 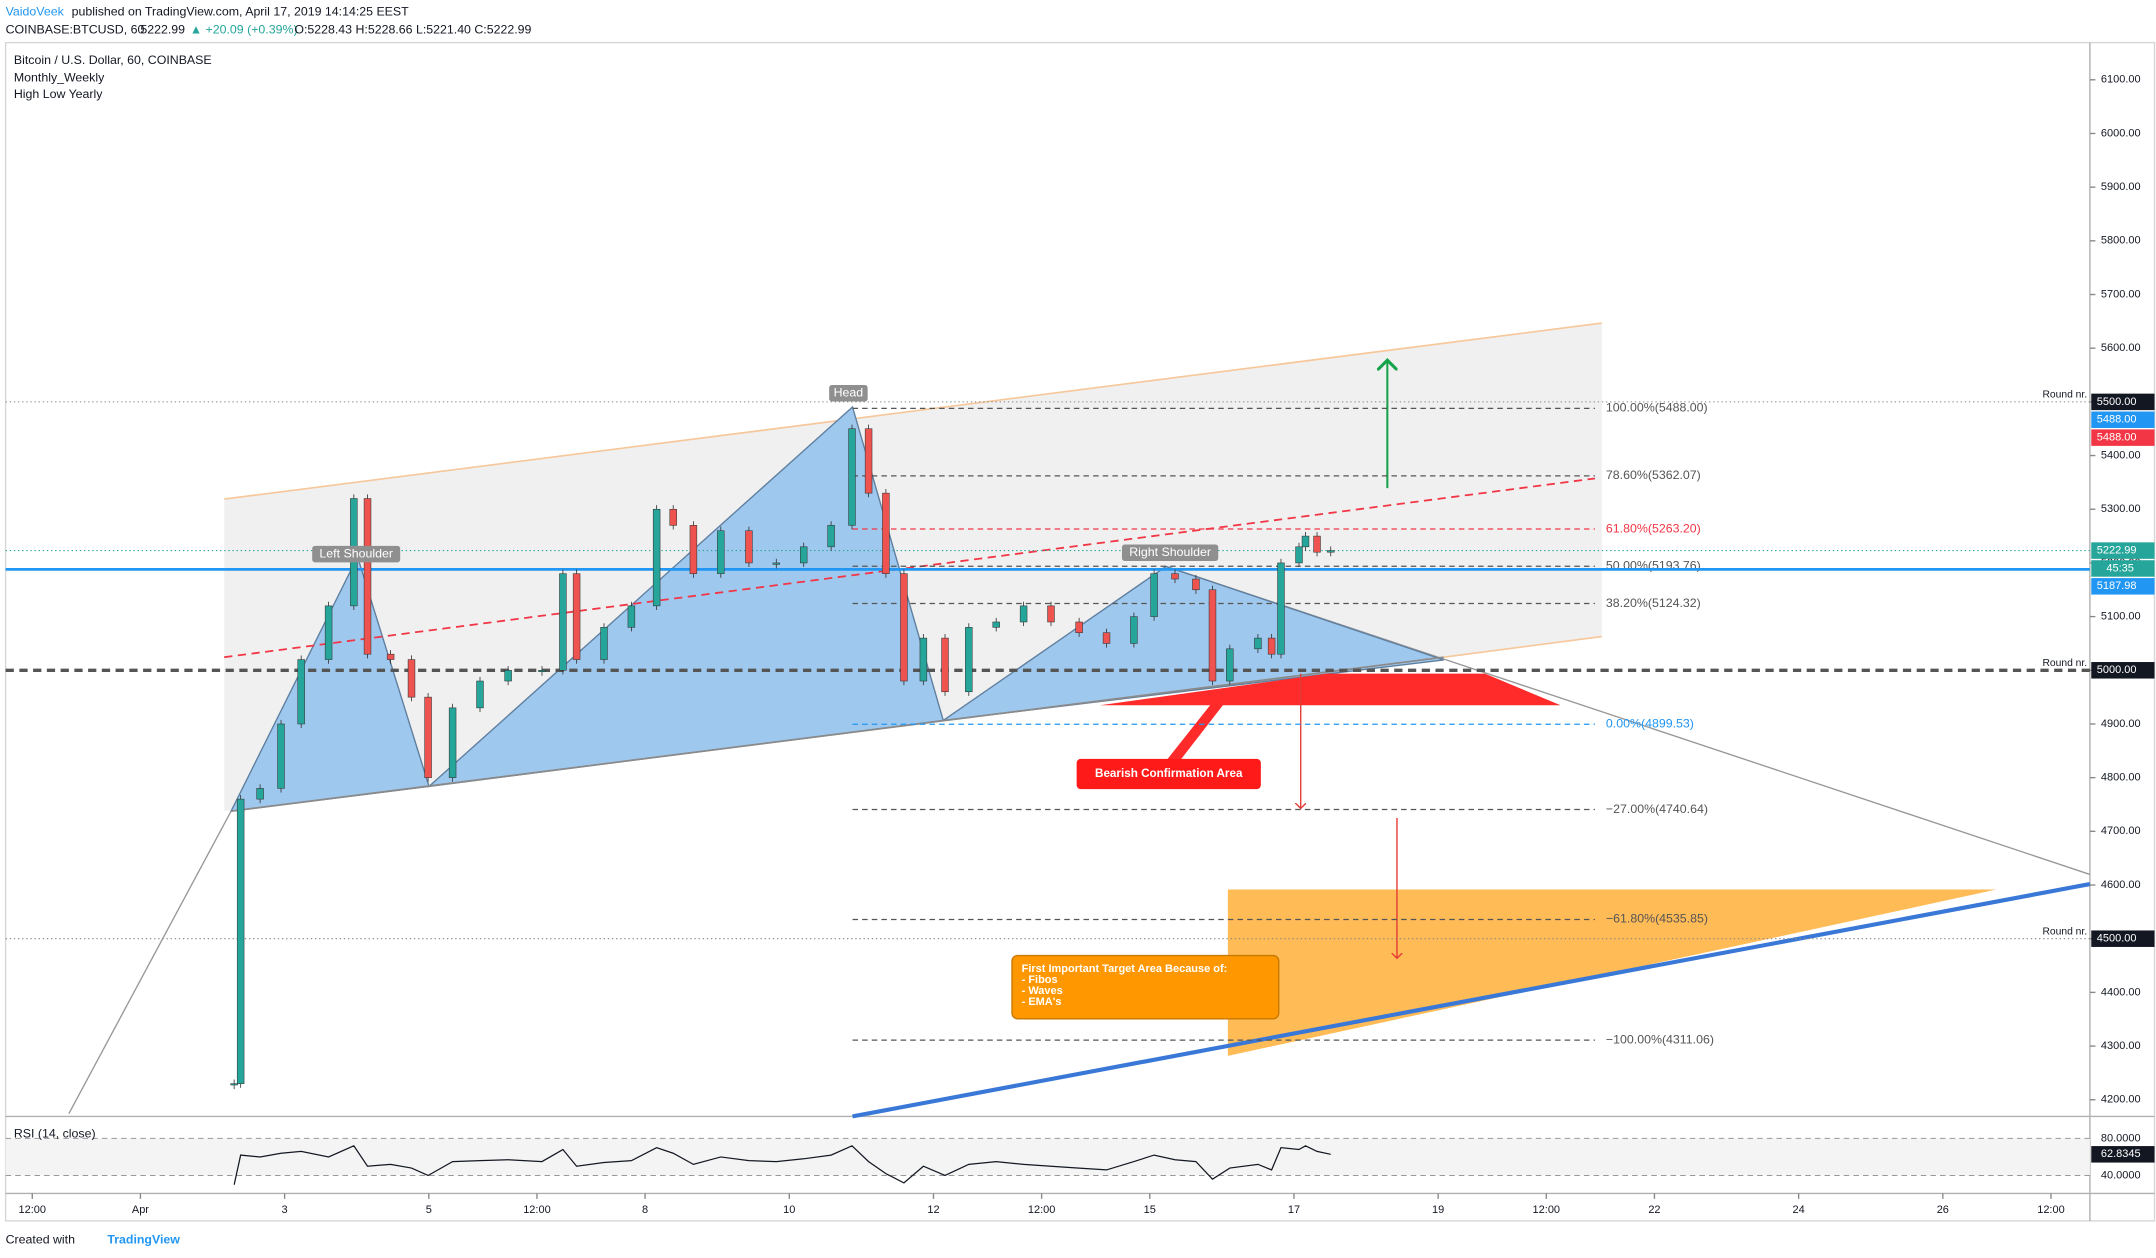 What do you see at coordinates (58, 94) in the screenshot?
I see `legend-item: High Low Yearly` at bounding box center [58, 94].